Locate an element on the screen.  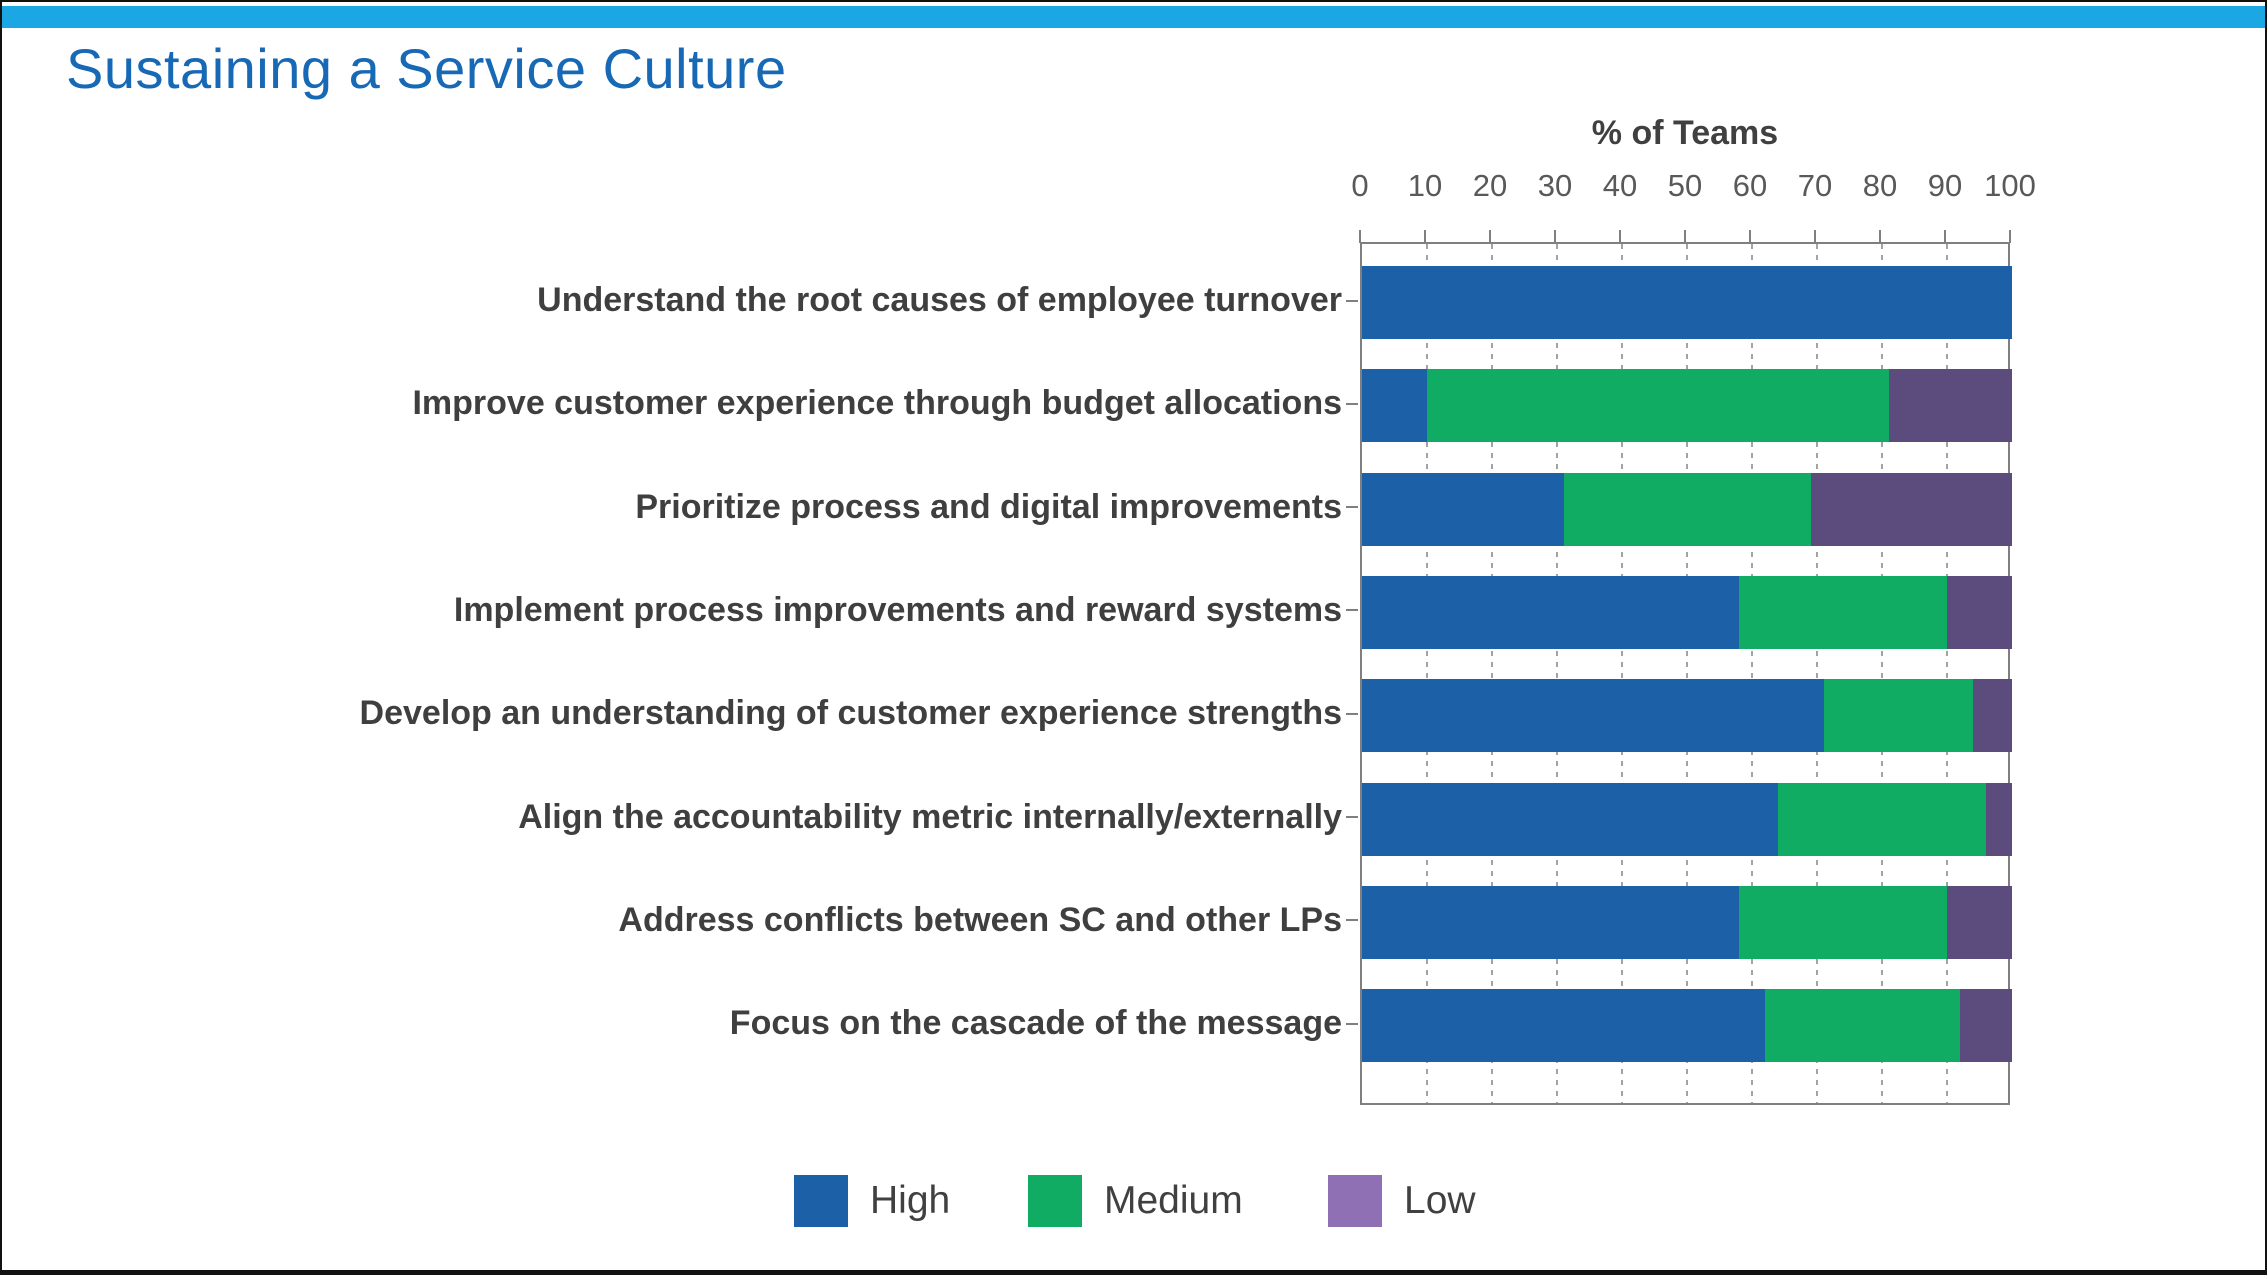
legend-label: High is located at coordinates (910, 1200).